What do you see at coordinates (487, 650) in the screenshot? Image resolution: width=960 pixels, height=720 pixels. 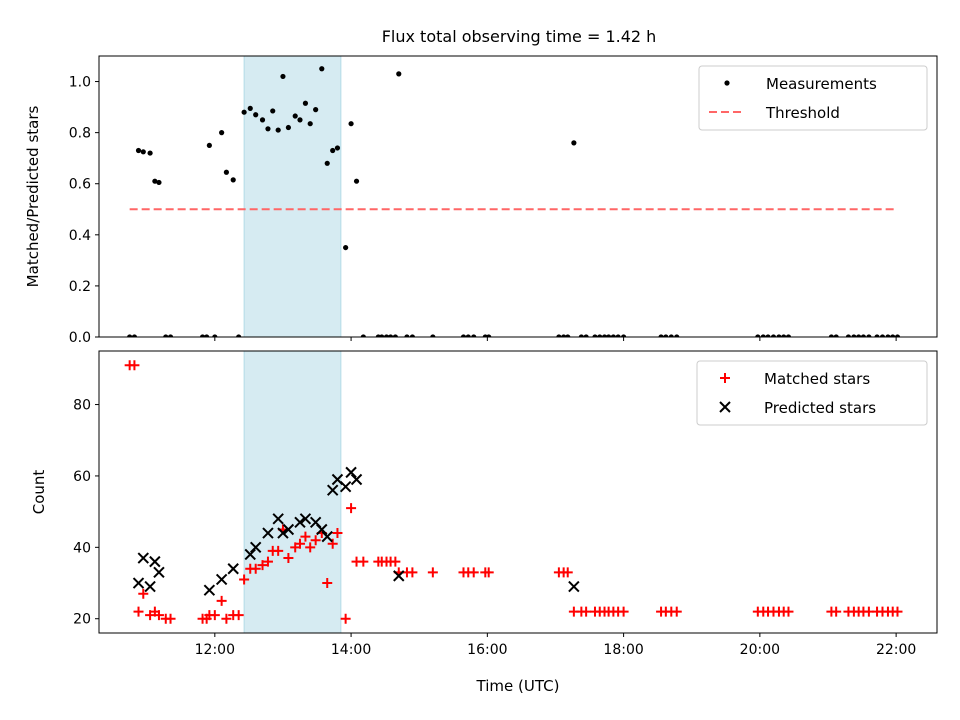 I see `x-tick-label: 16:00` at bounding box center [487, 650].